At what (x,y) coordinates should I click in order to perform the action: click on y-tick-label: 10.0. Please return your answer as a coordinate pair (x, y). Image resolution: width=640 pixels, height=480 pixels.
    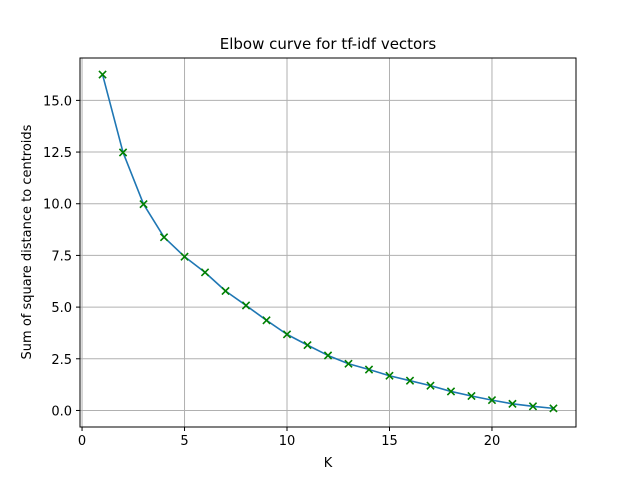
    Looking at the image, I should click on (57, 205).